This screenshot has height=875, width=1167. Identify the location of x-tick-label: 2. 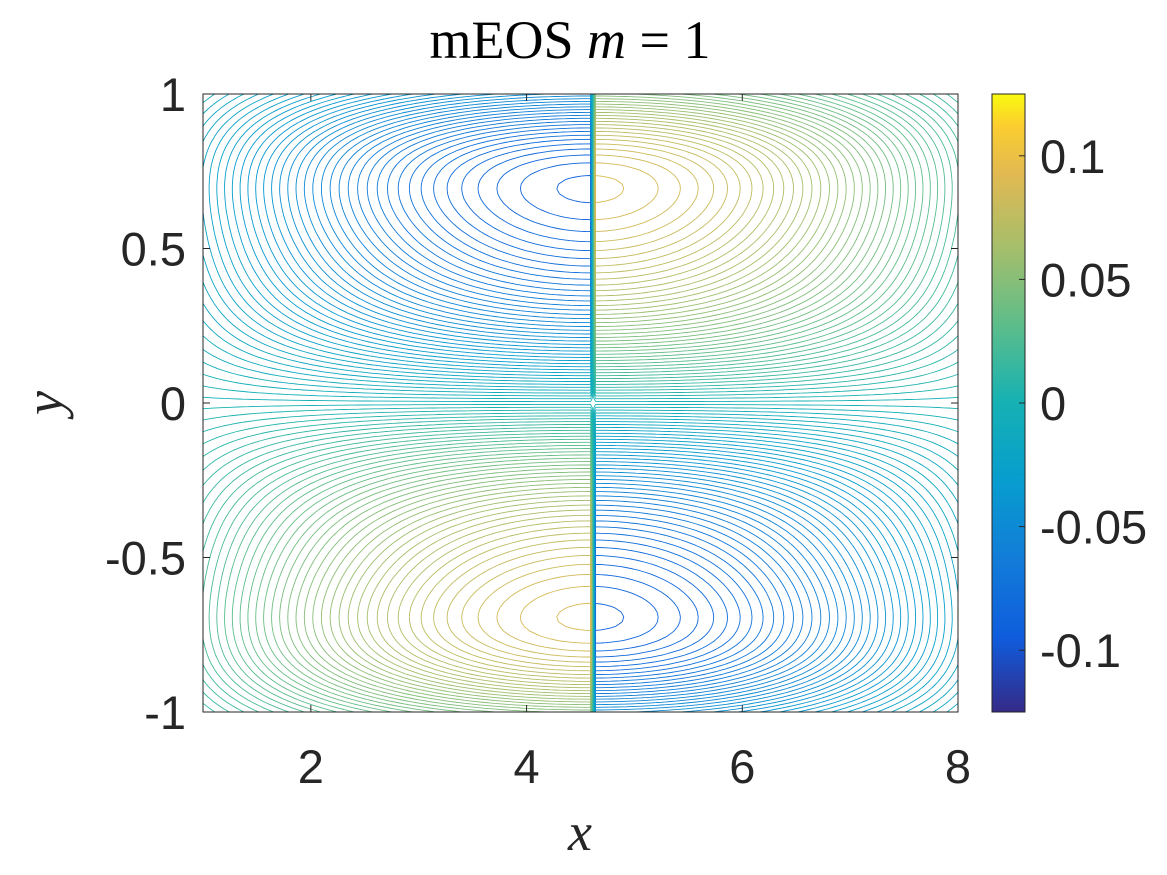
(311, 766).